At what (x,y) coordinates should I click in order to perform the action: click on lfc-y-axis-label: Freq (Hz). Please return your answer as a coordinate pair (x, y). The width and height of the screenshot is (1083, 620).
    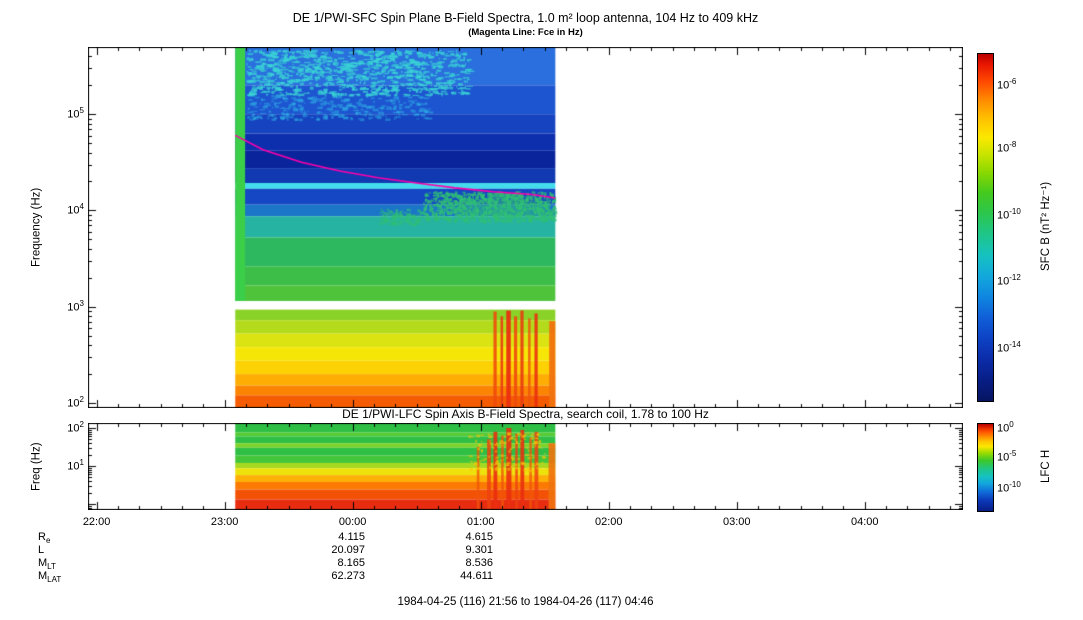
    Looking at the image, I should click on (36, 466).